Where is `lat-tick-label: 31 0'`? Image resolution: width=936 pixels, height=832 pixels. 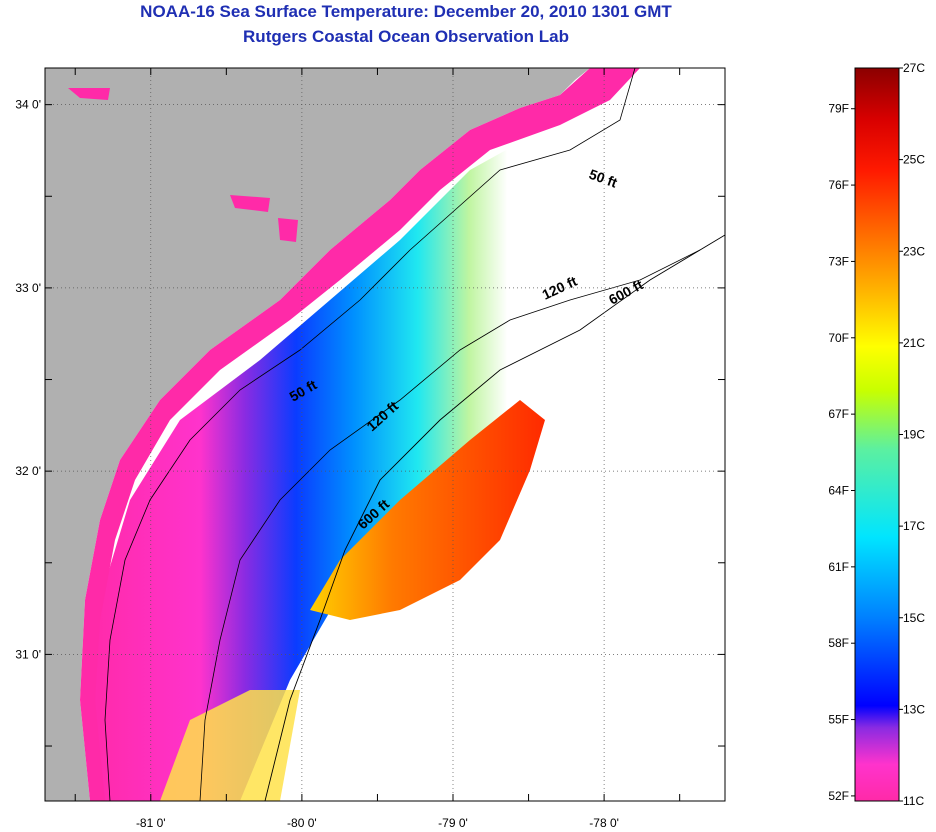
lat-tick-label: 31 0' is located at coordinates (28, 654).